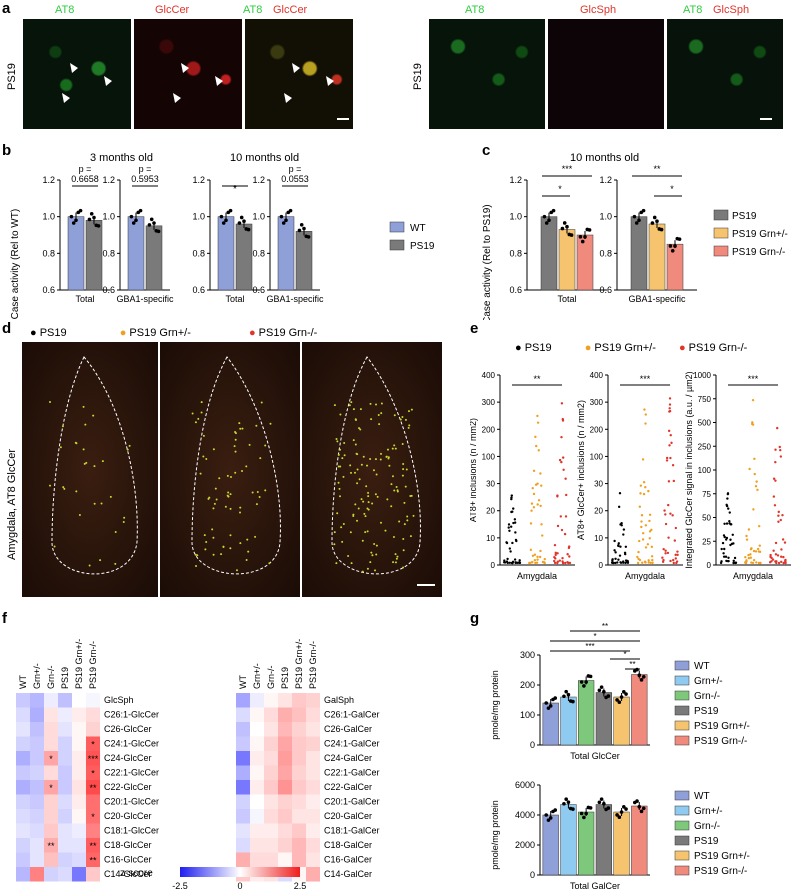  I want to click on y-tick-label: 0.8, so click(198, 253).